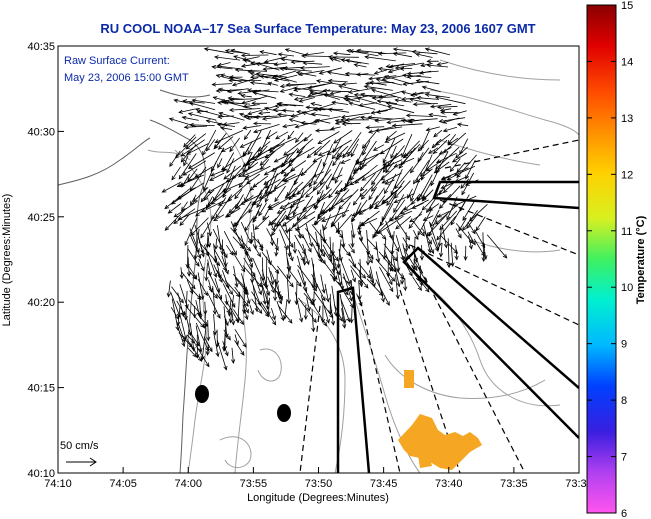 The height and width of the screenshot is (519, 651). I want to click on colorbar-tick-label: 15, so click(627, 6).